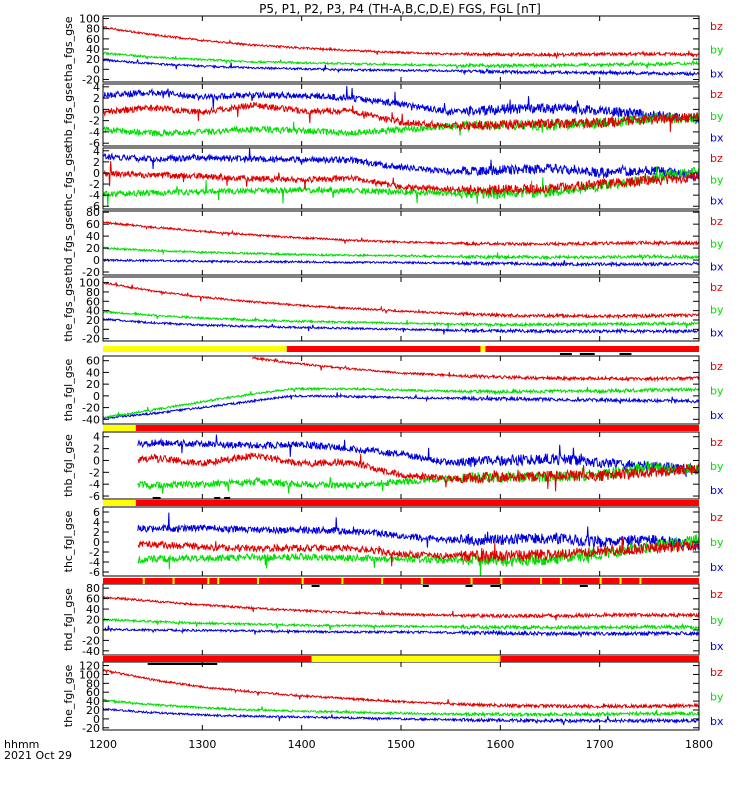 Image resolution: width=750 pixels, height=800 pixels. I want to click on thd_fgs_gse-ytick-label: 80, so click(93, 212).